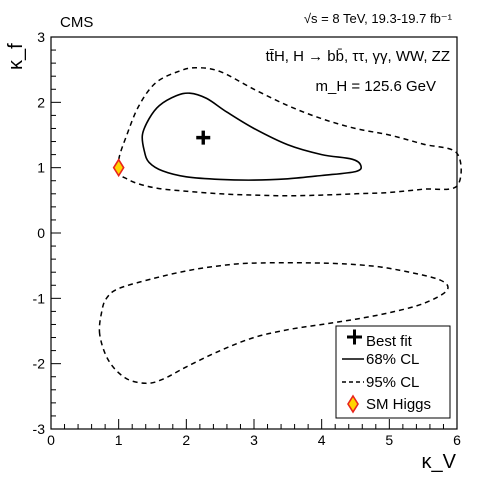 This screenshot has height=478, width=498. I want to click on x-tick-label: 3, so click(254, 440).